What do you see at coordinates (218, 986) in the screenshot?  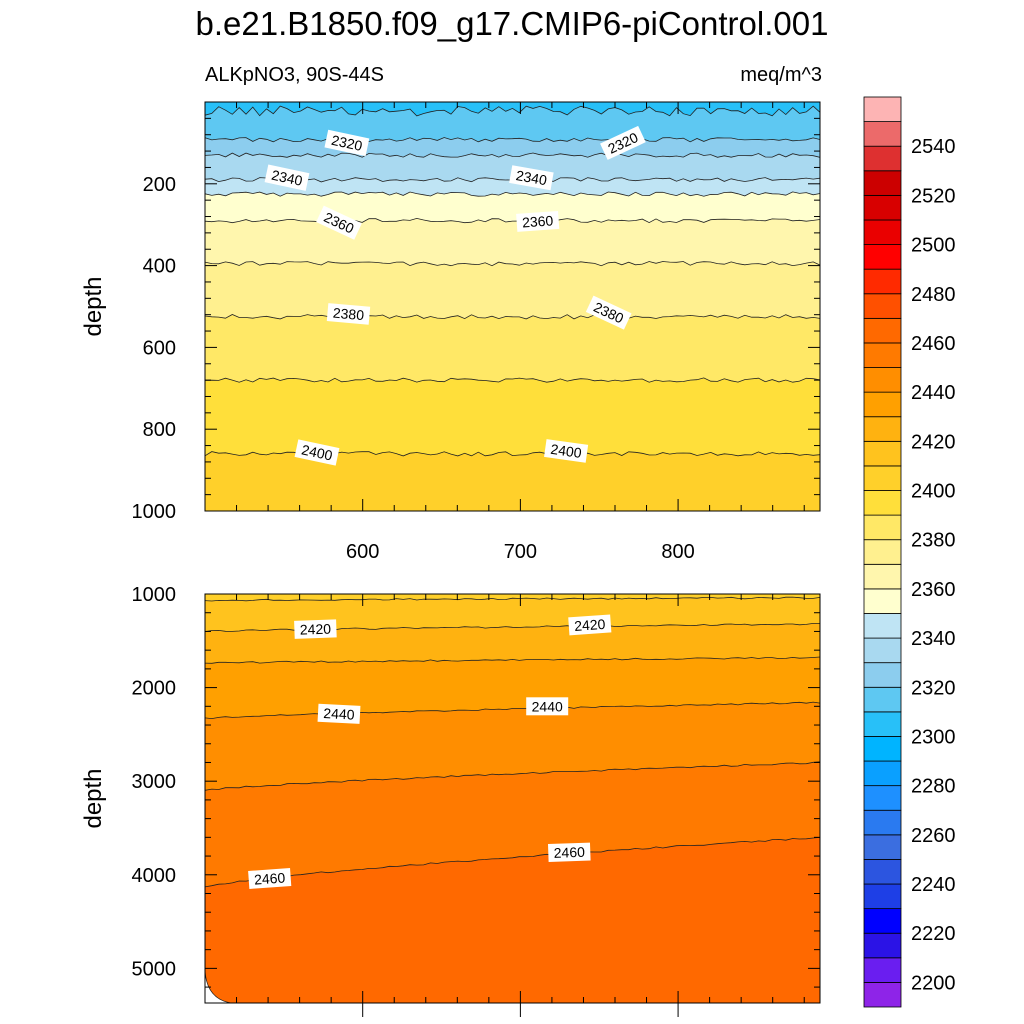 I see `land-mask` at bounding box center [218, 986].